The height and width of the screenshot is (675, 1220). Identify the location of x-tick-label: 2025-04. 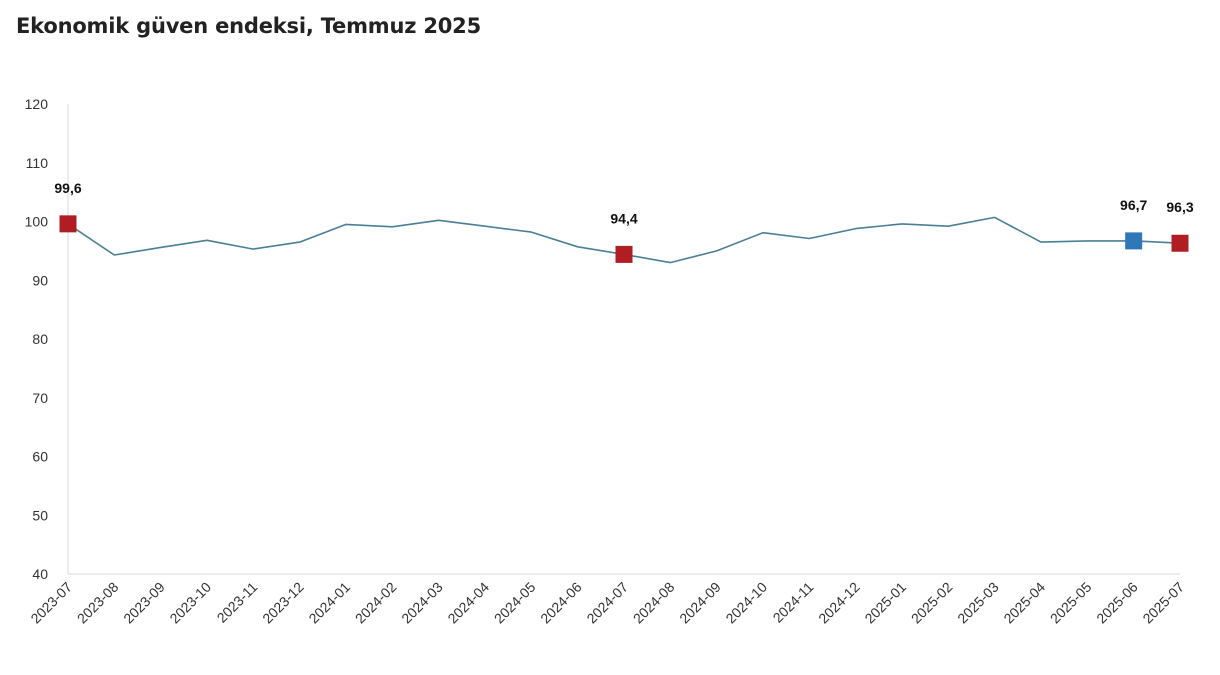
(1024, 603).